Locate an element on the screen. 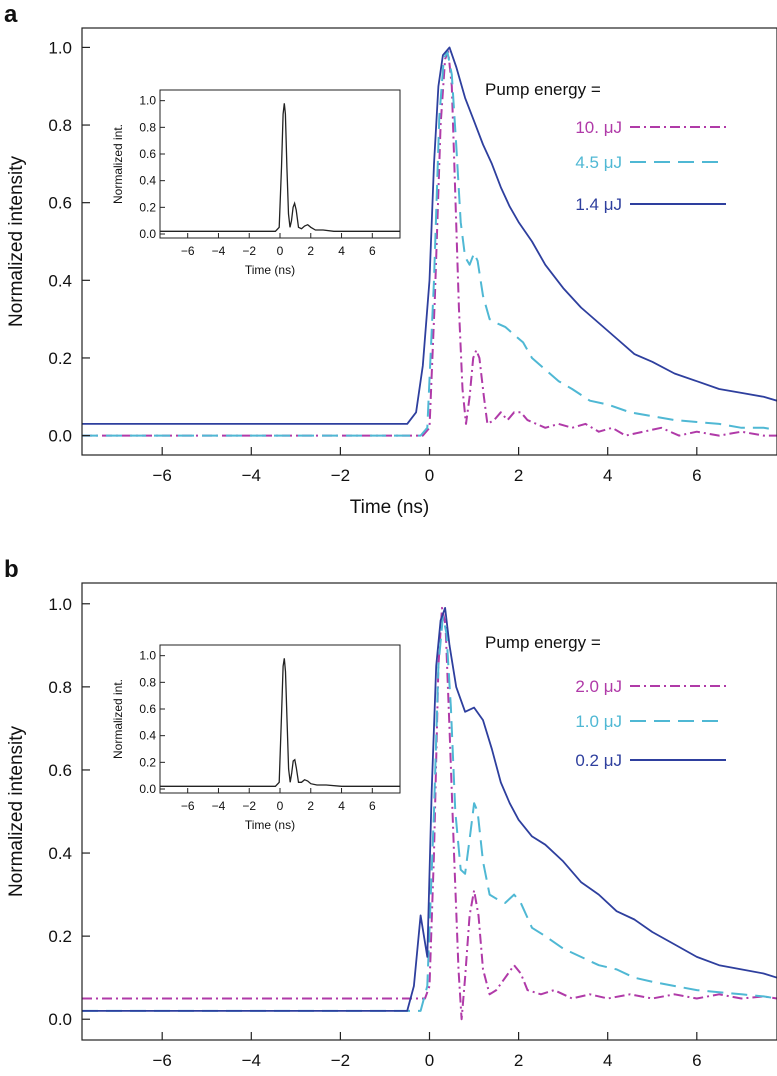 This screenshot has height=1076, width=777. x-axis-label: Time (ns) is located at coordinates (390, 507).